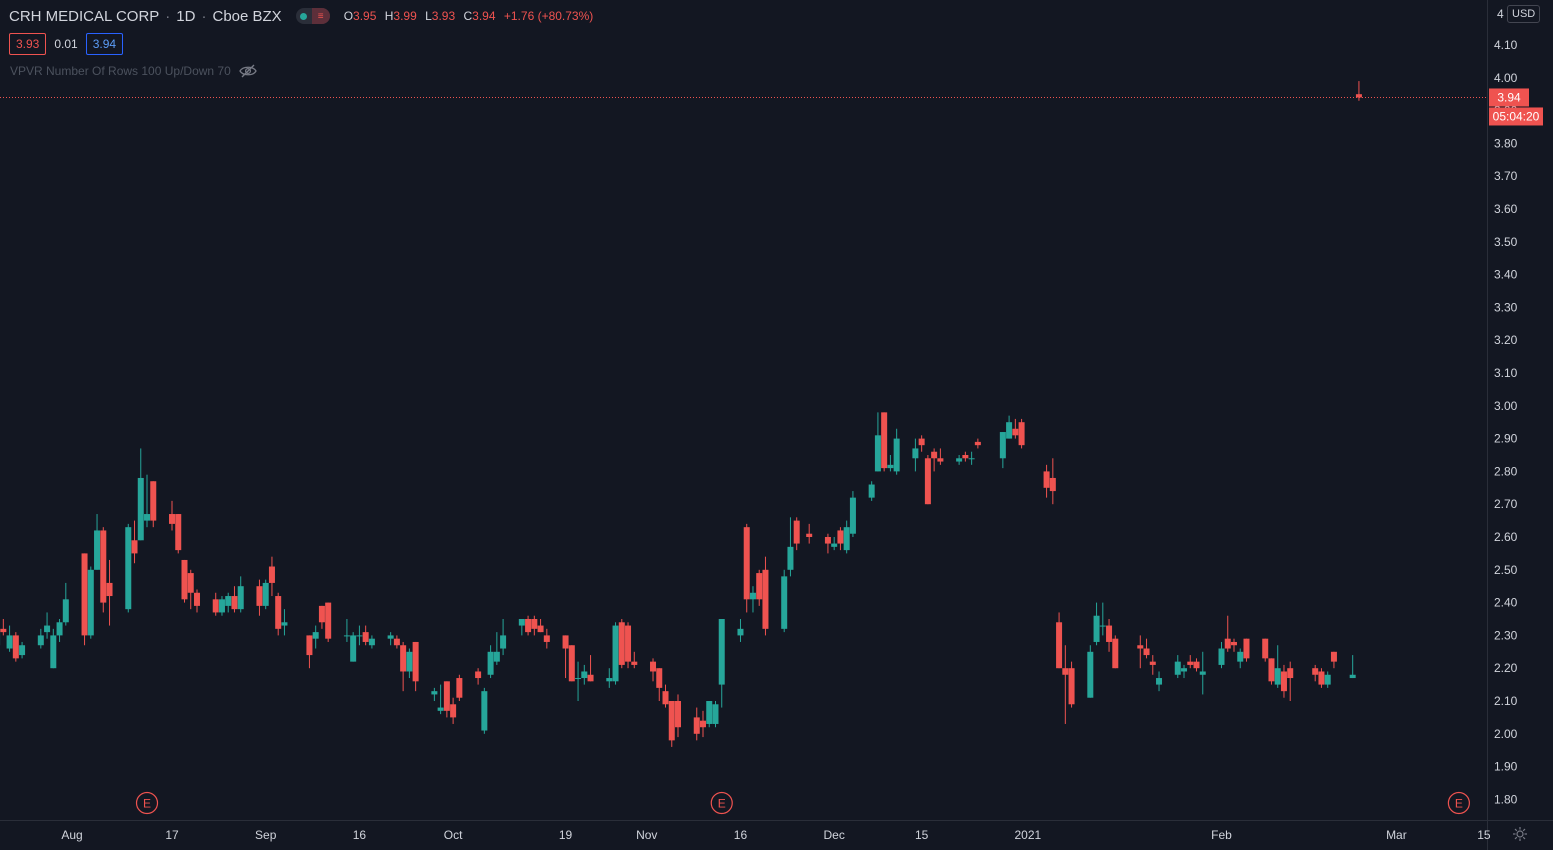 This screenshot has height=850, width=1553. What do you see at coordinates (28, 44) in the screenshot?
I see `bid-button: 3.93` at bounding box center [28, 44].